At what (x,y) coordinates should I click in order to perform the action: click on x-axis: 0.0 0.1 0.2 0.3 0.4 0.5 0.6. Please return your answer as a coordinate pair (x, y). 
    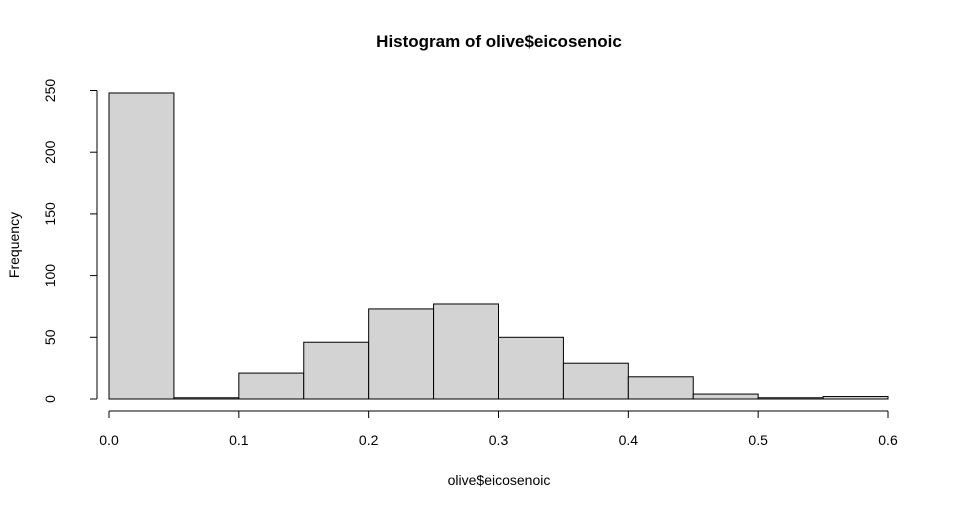
    Looking at the image, I should click on (498, 429).